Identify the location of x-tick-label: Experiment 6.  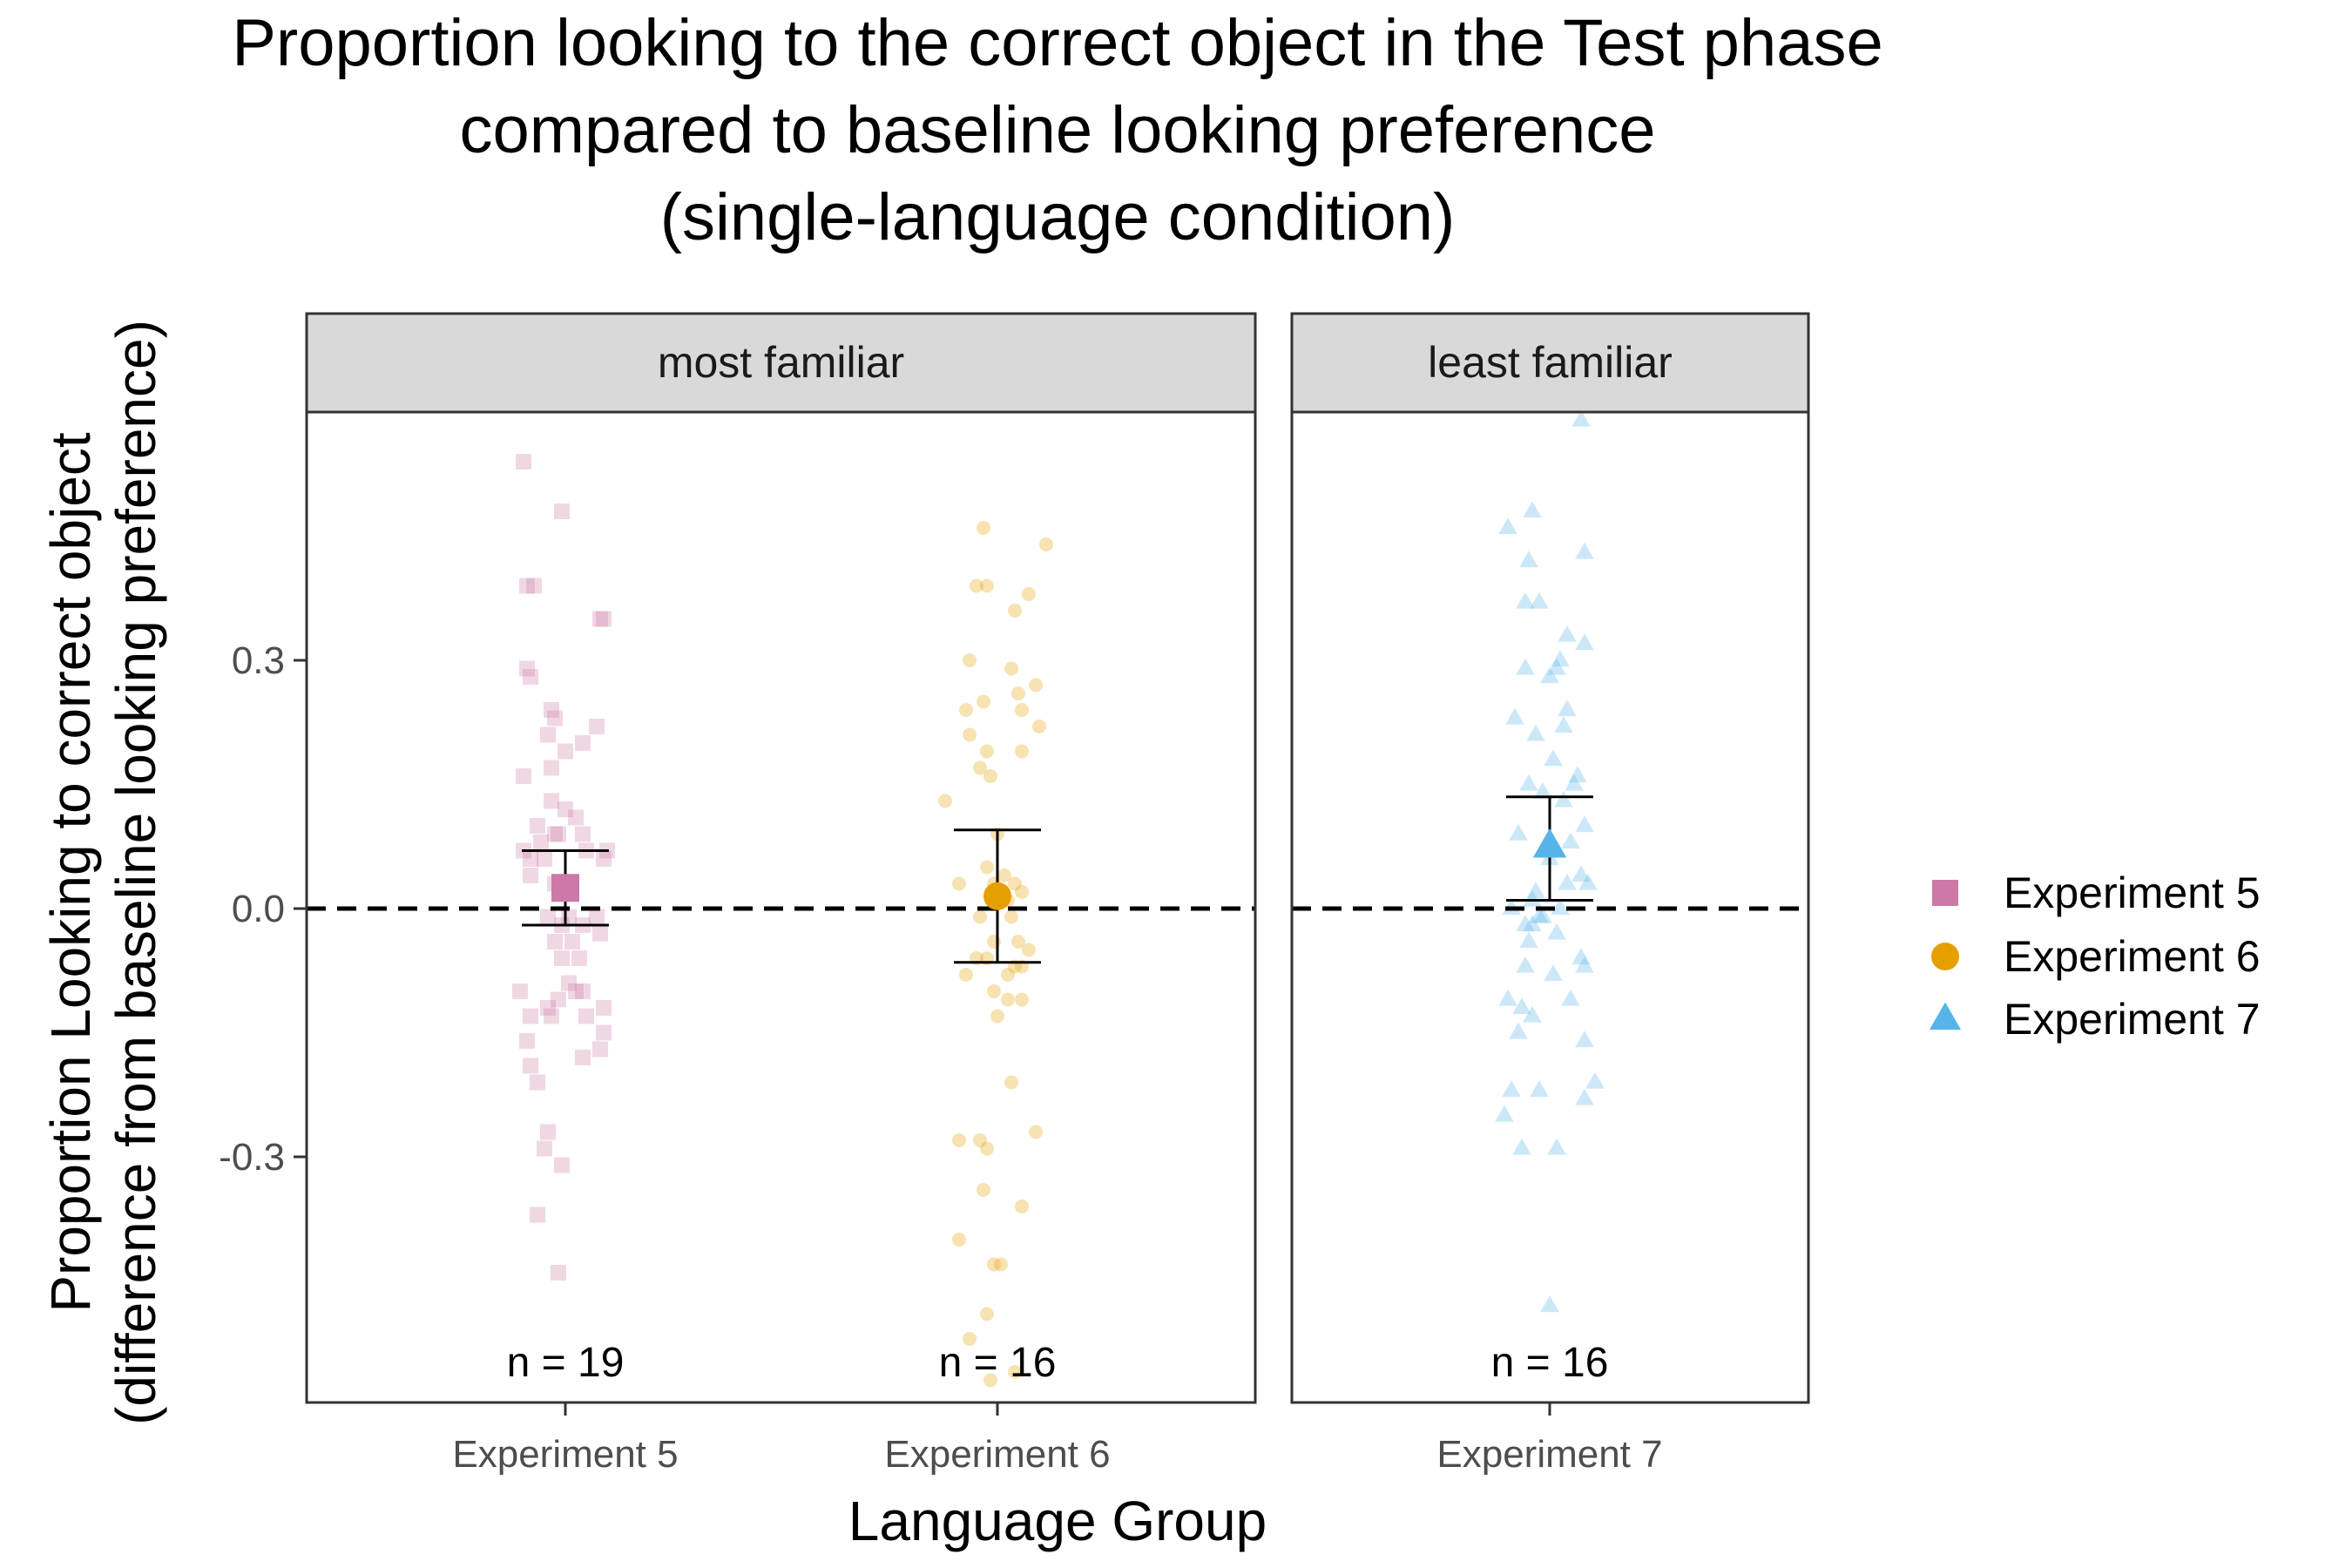
(997, 1454).